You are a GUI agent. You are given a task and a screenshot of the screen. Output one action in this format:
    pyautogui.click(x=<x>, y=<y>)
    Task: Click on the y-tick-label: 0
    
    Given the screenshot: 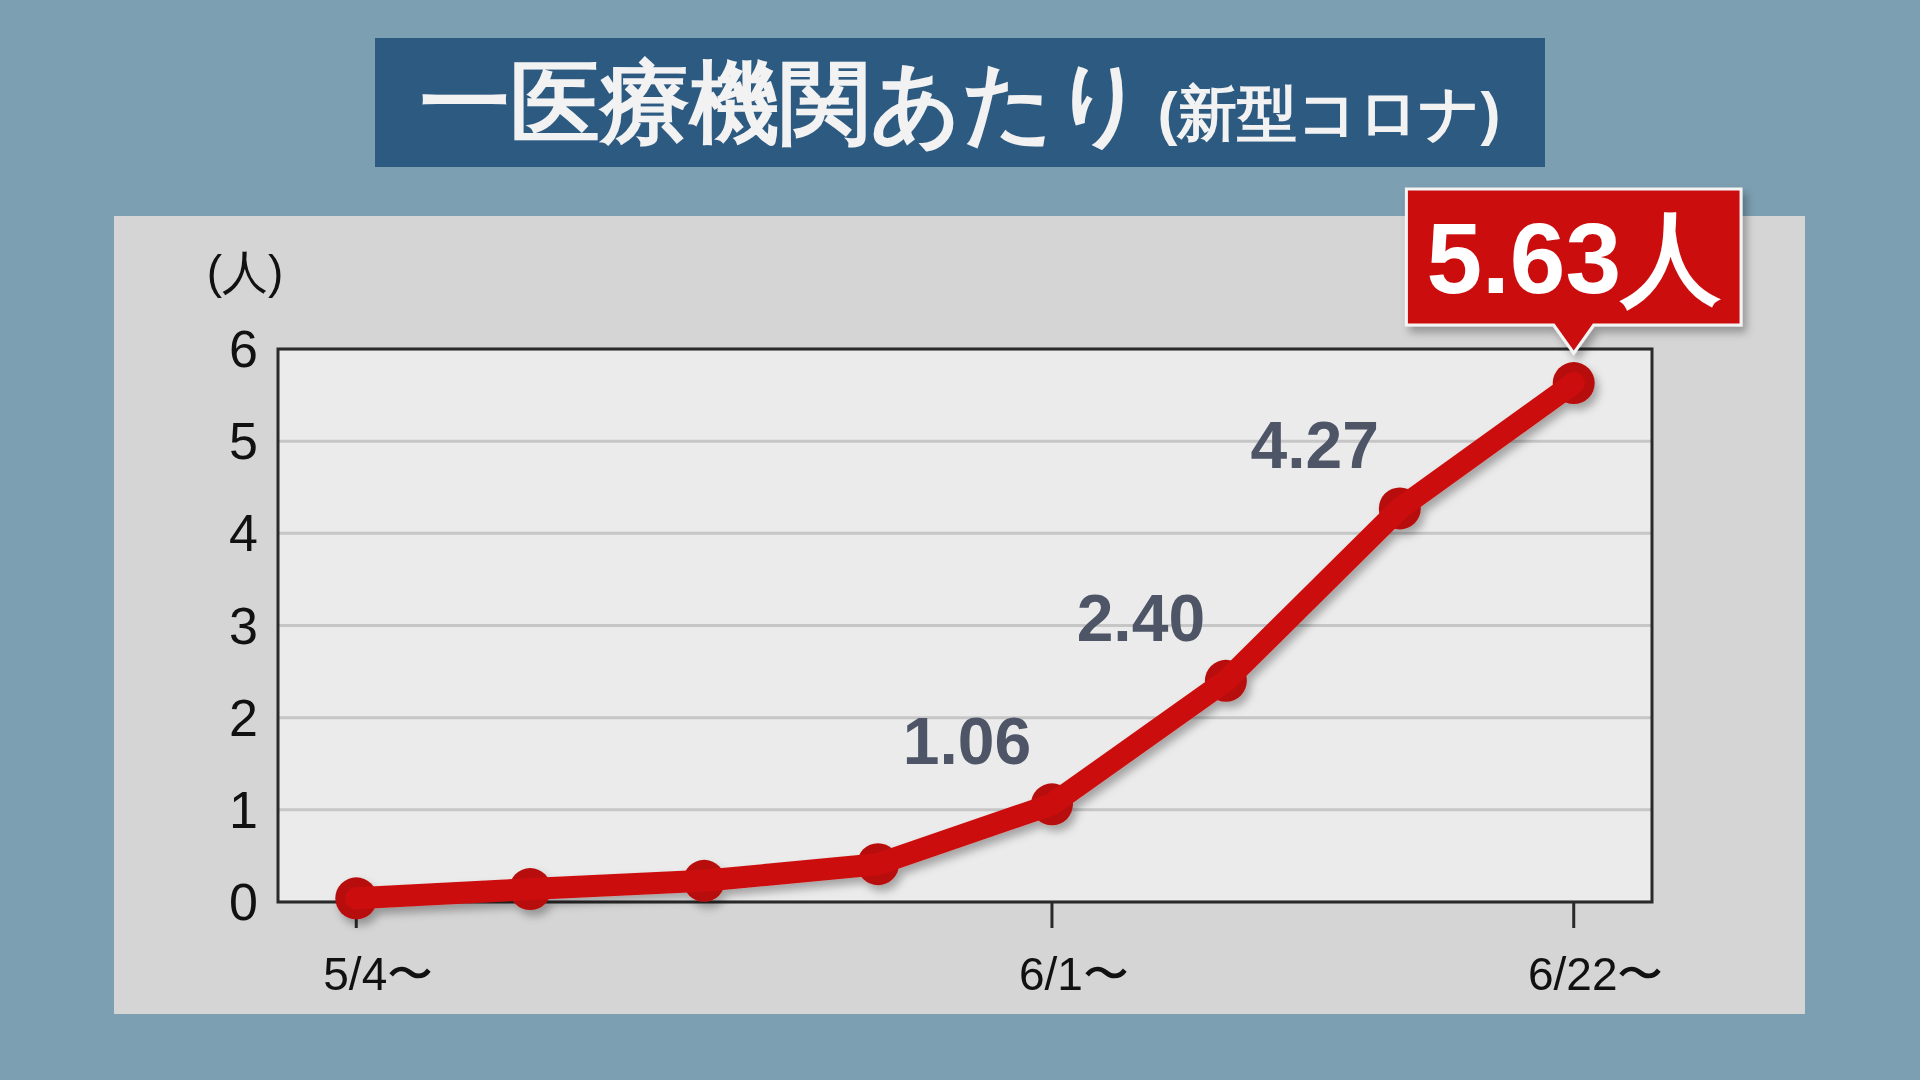 What is the action you would take?
    pyautogui.click(x=243, y=902)
    